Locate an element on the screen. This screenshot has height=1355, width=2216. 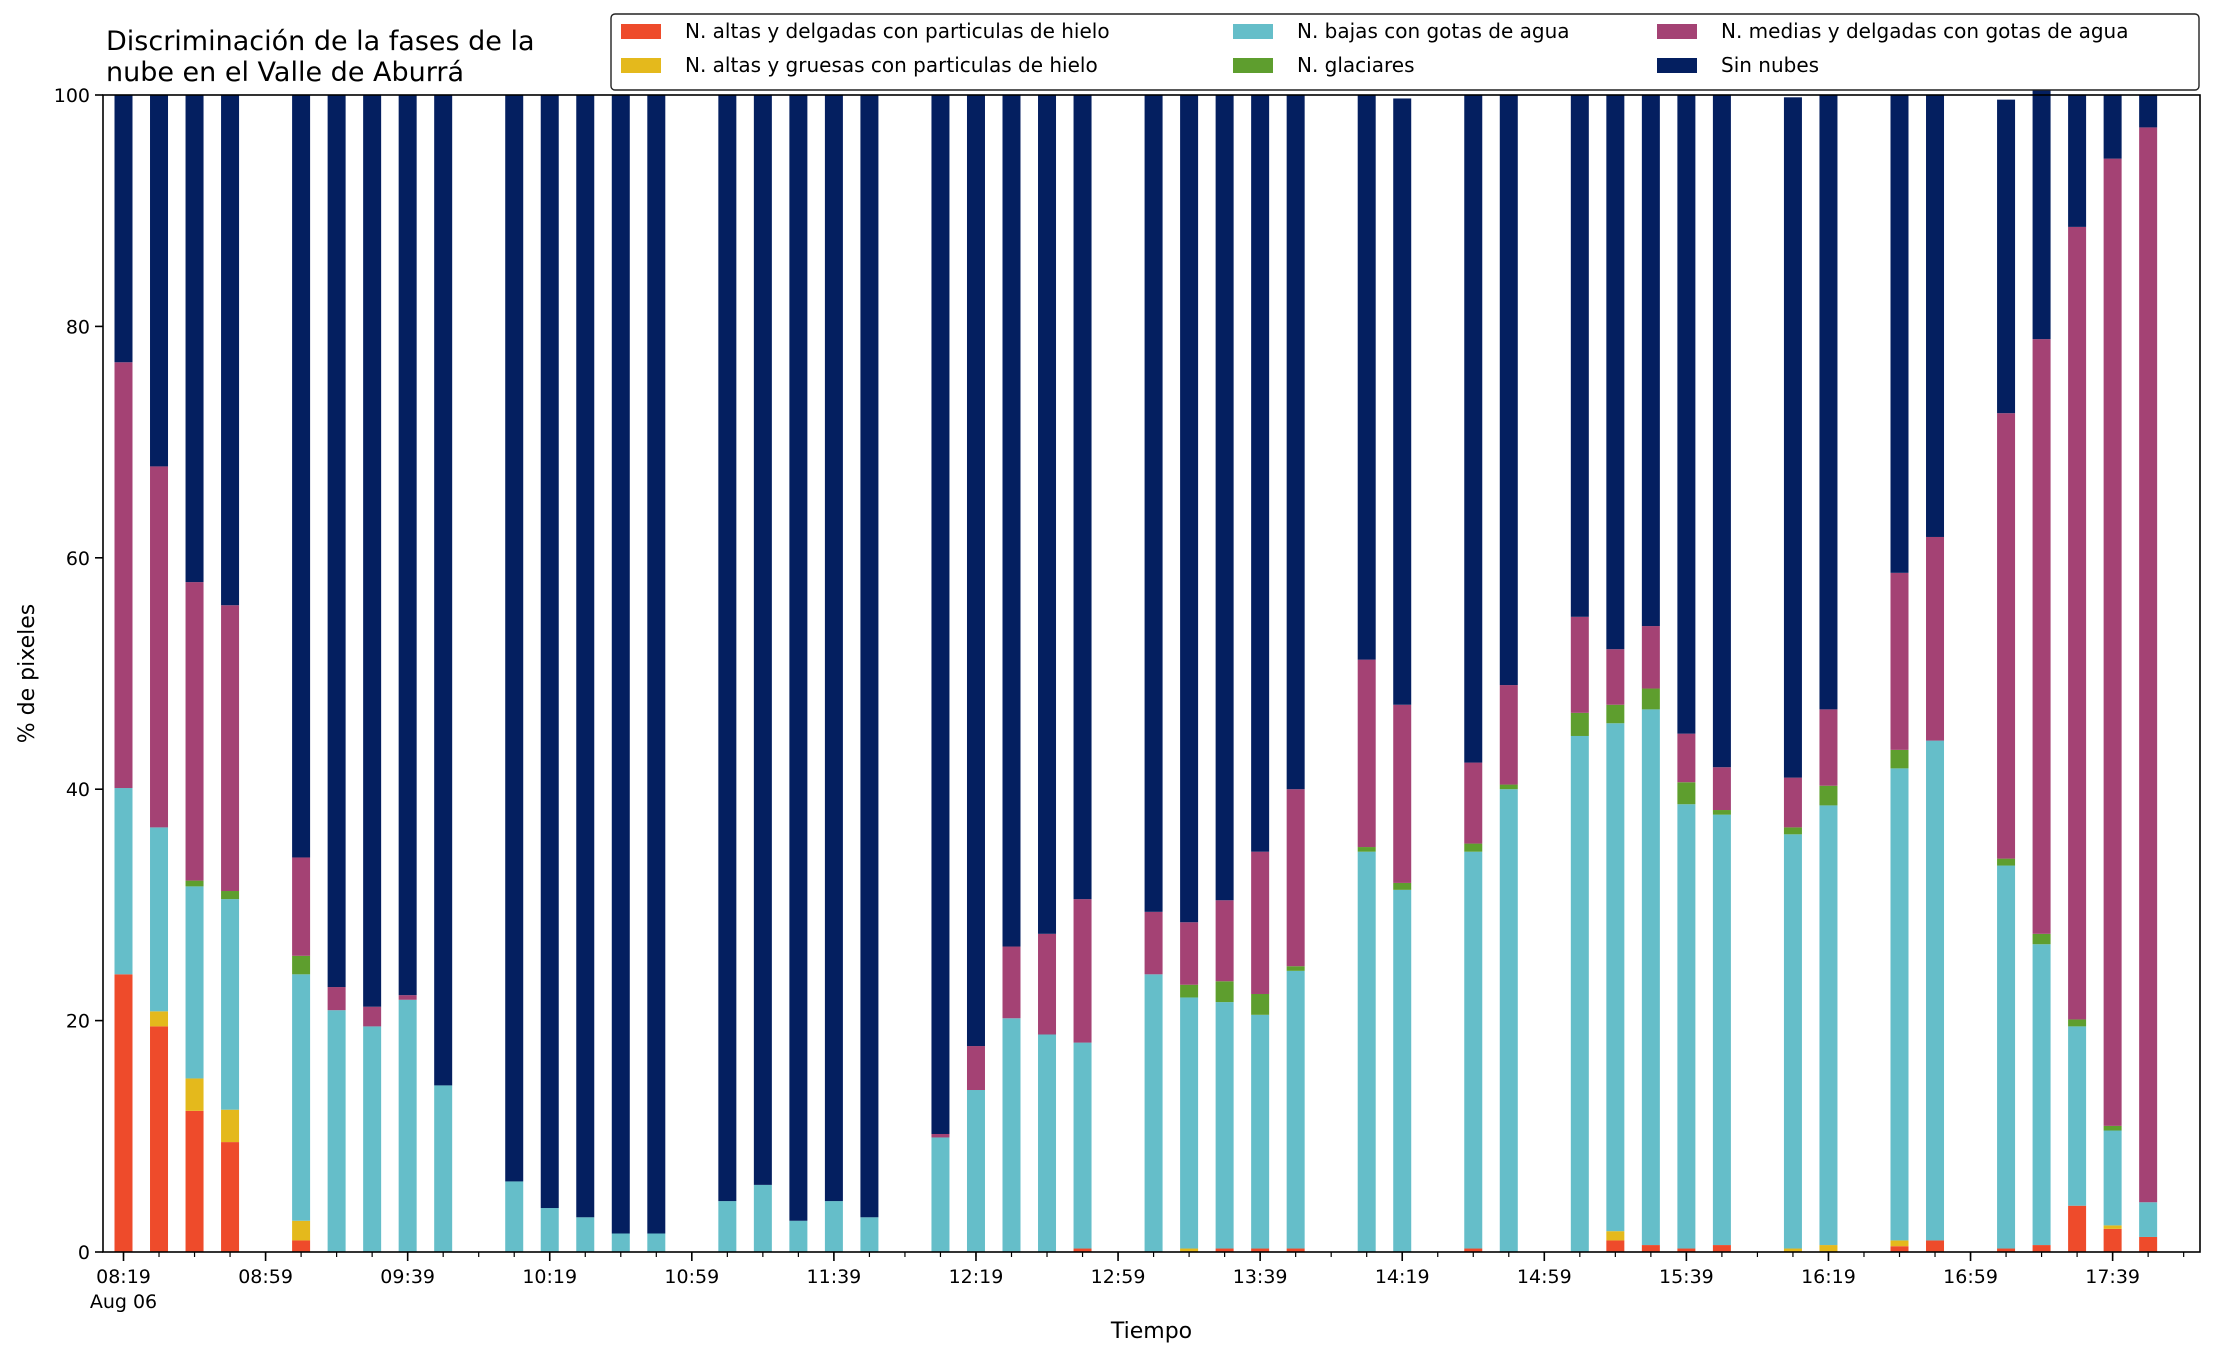
y-tick-label: 80 is located at coordinates (78, 327).